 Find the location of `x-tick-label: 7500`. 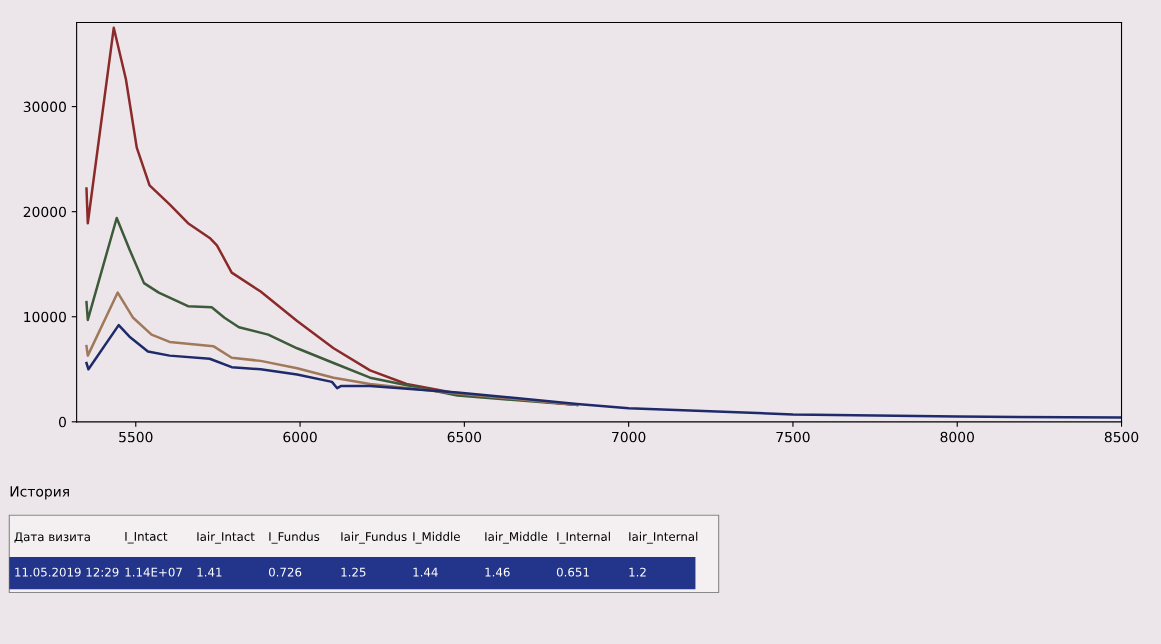

x-tick-label: 7500 is located at coordinates (793, 437).